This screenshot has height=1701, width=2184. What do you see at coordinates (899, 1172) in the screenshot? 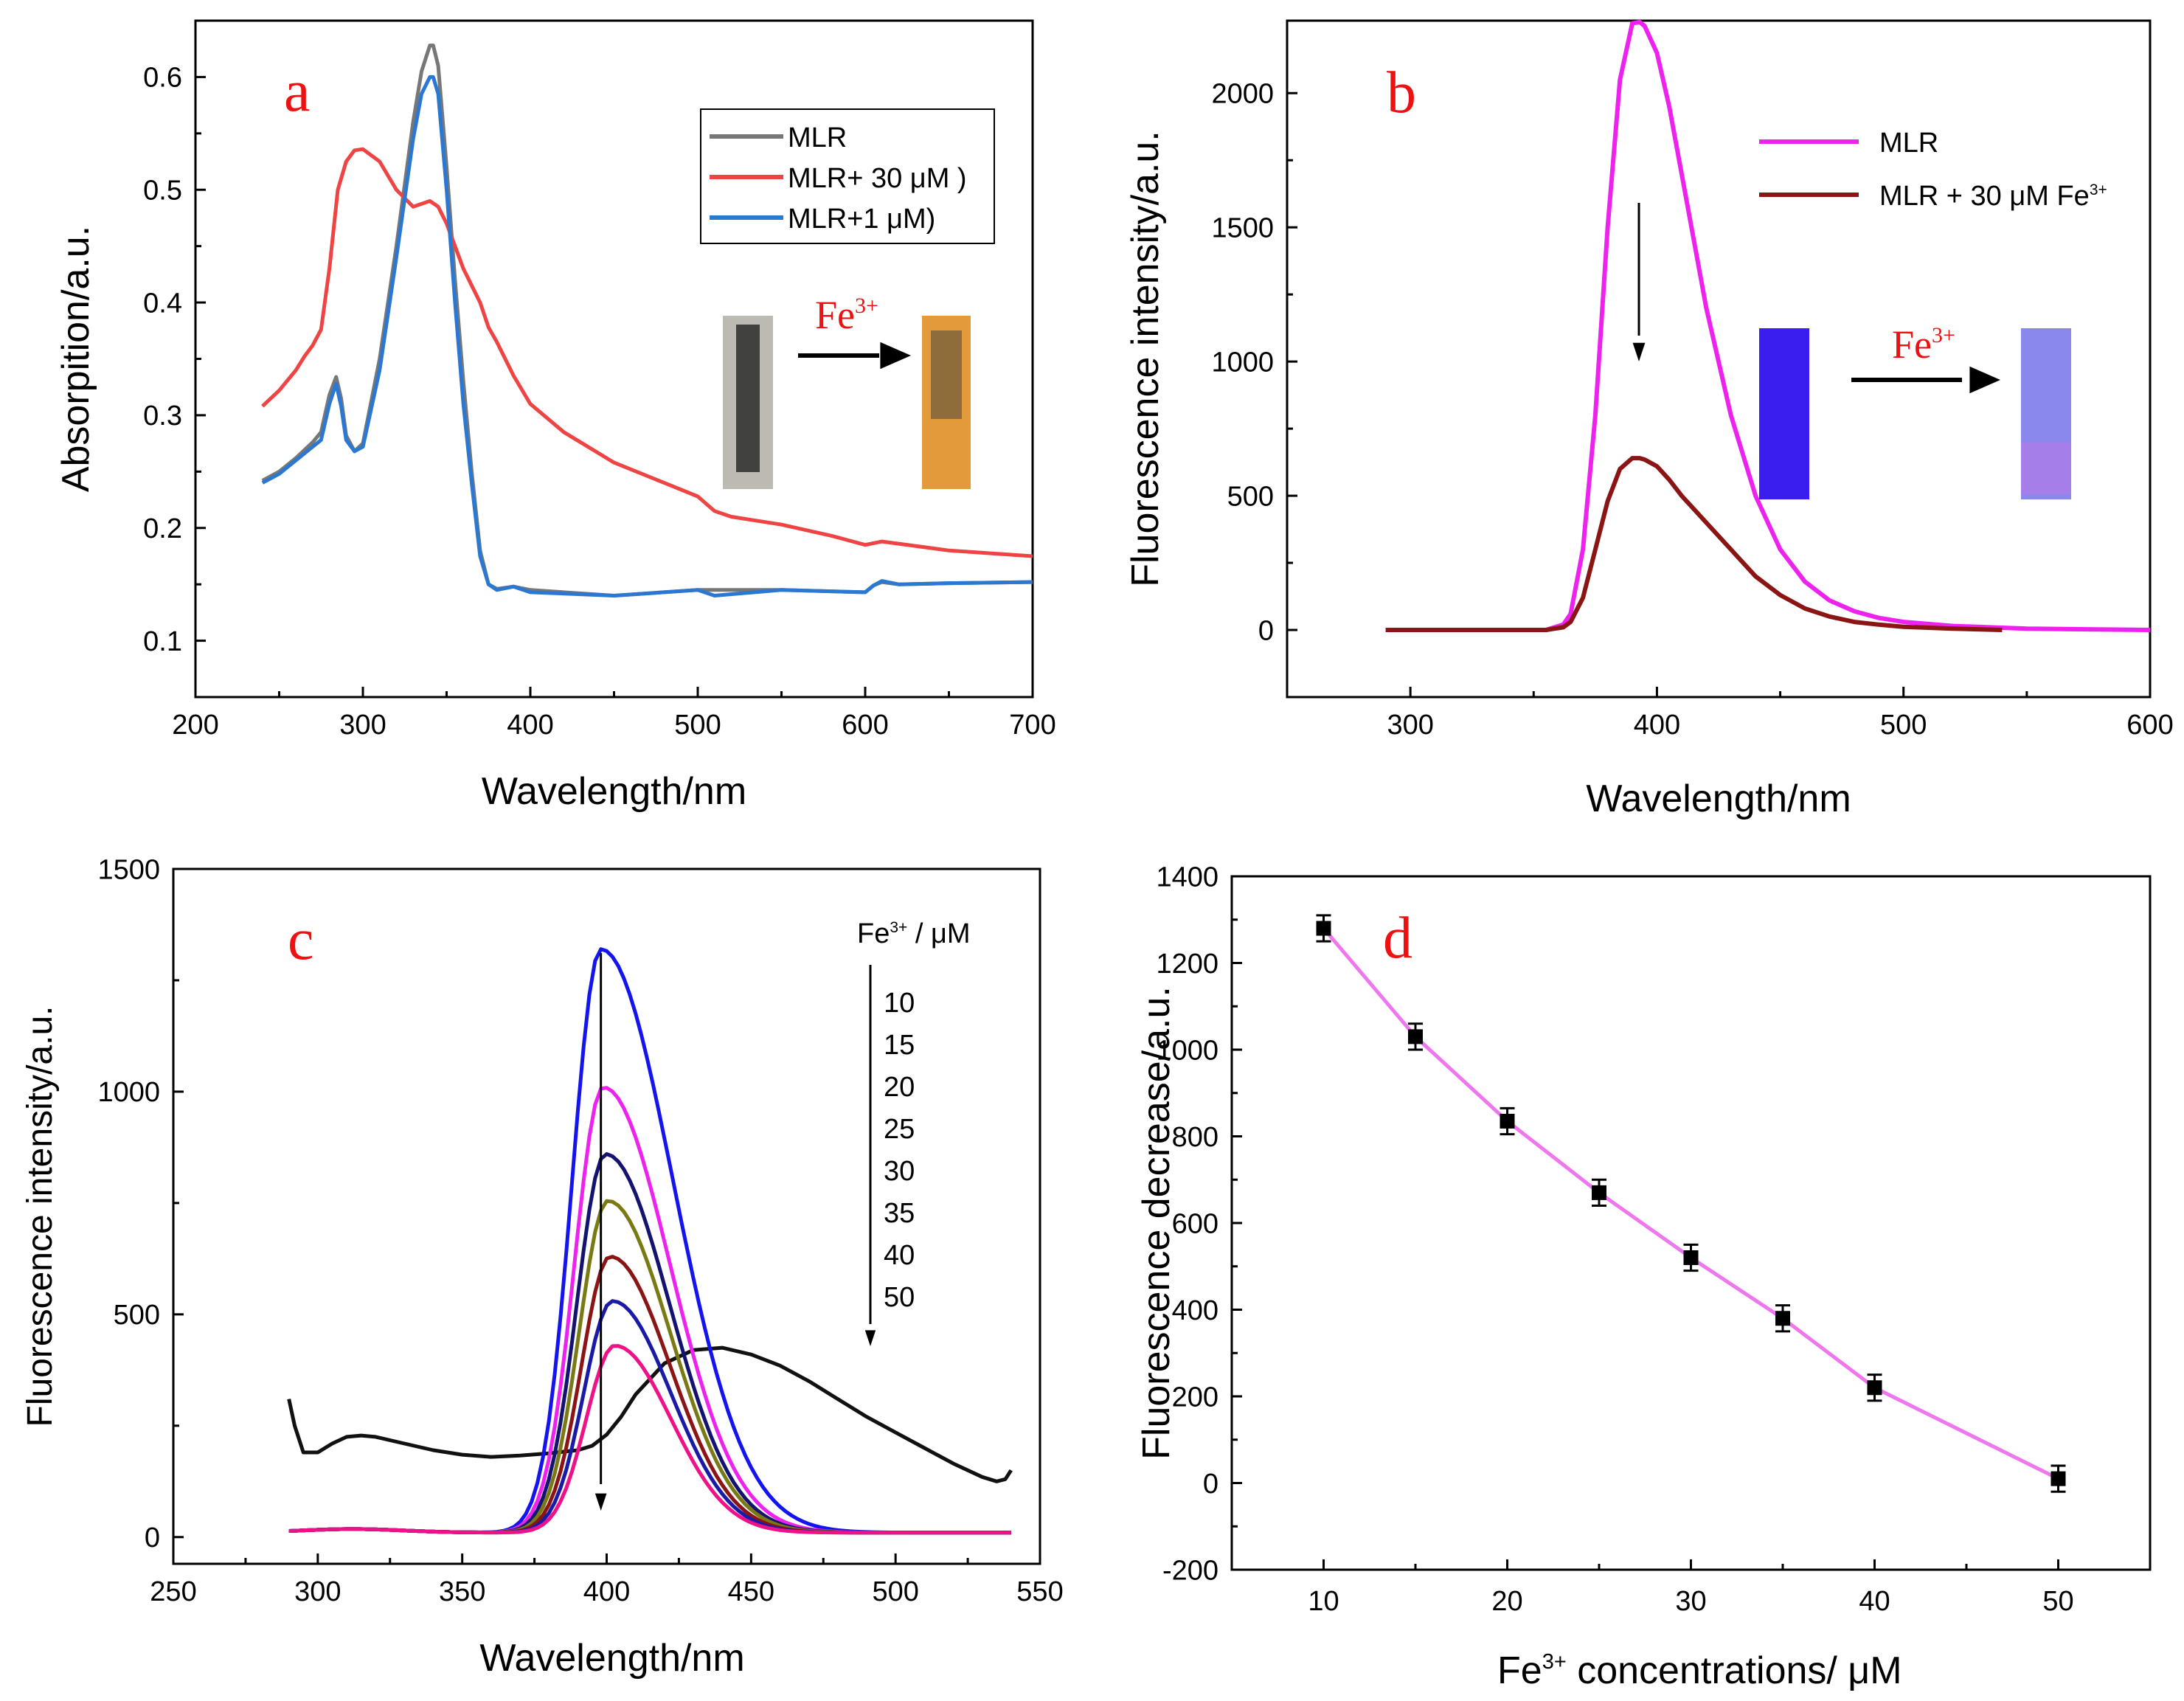
I see `legend-value: 30` at bounding box center [899, 1172].